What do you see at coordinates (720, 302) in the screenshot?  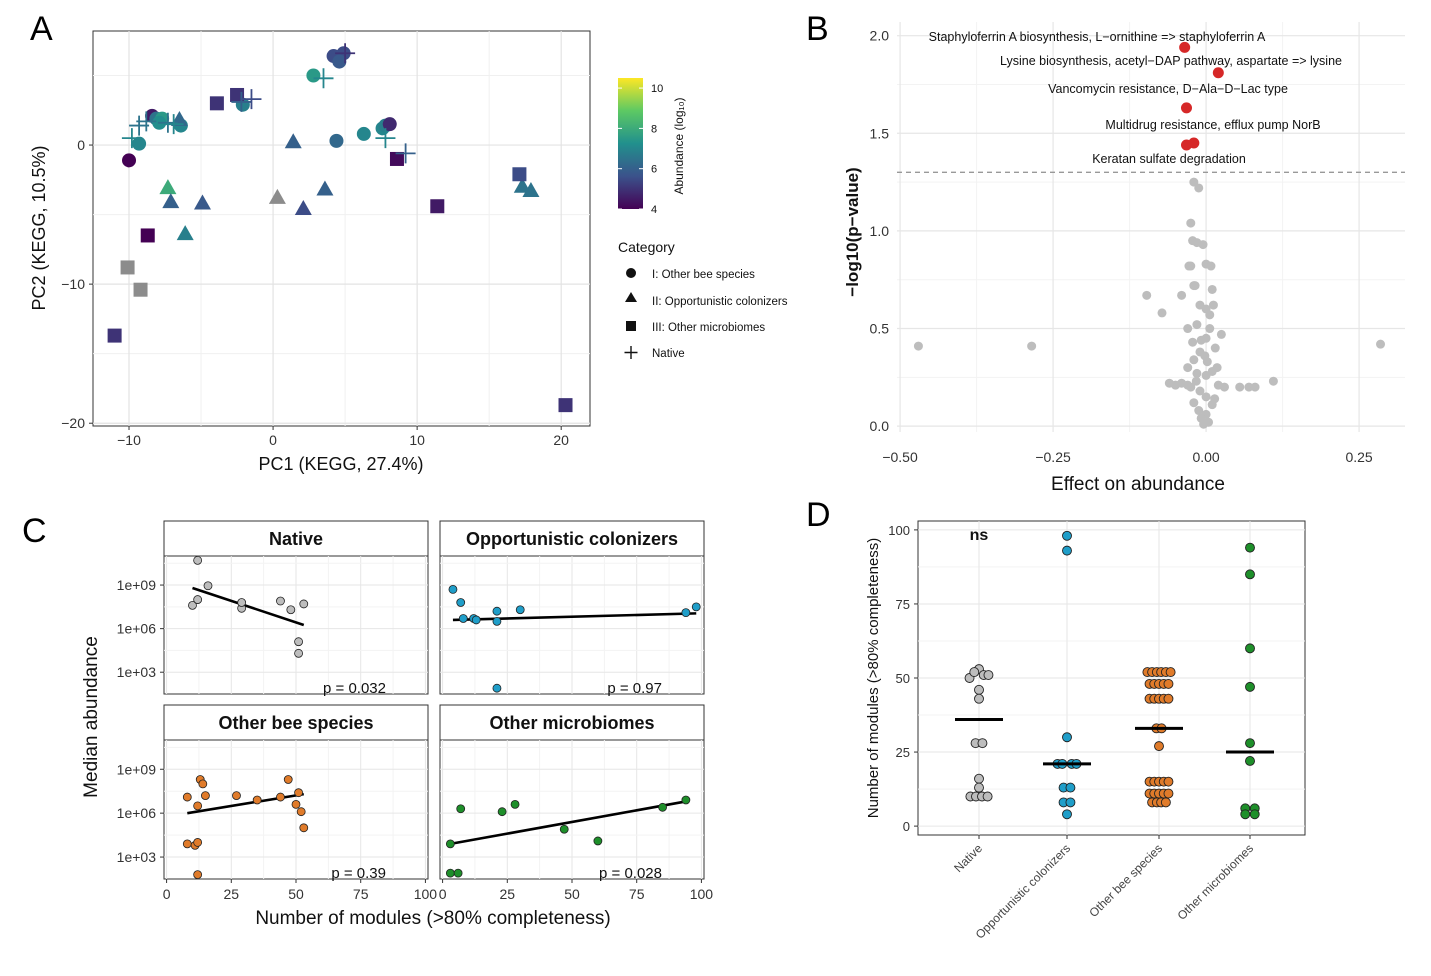 I see `legend-label-opportunistic-colonizers: II: Opportunistic colonizers` at bounding box center [720, 302].